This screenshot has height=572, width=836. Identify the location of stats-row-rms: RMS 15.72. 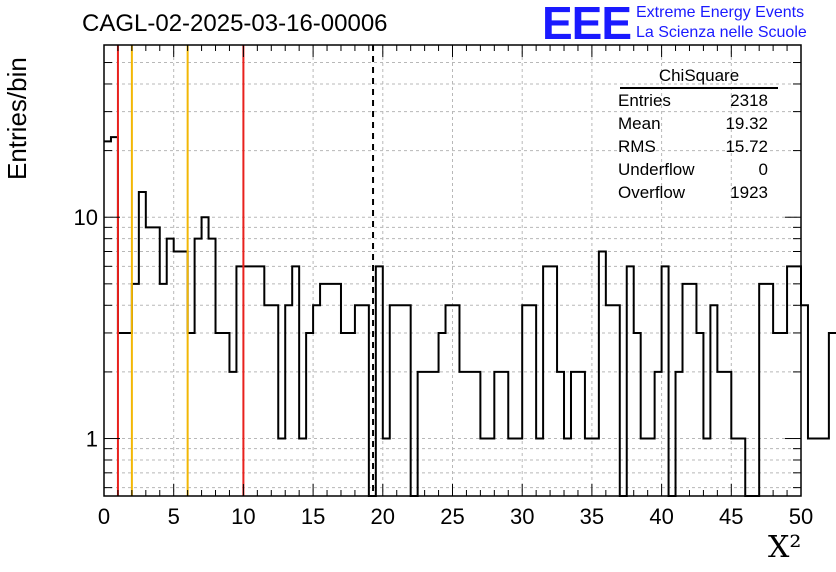
(695, 146).